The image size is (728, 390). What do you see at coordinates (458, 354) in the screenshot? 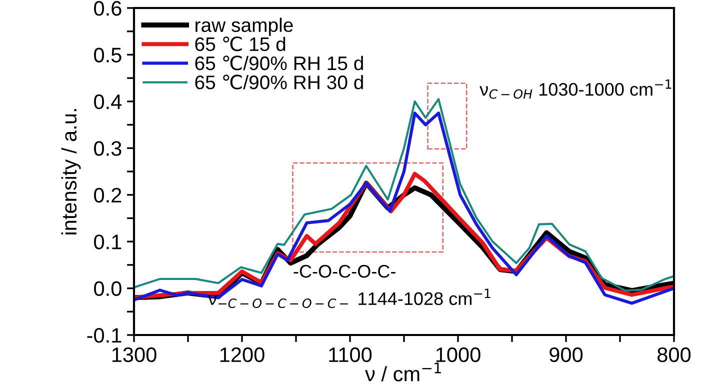
I see `x-tick-label: 1000` at bounding box center [458, 354].